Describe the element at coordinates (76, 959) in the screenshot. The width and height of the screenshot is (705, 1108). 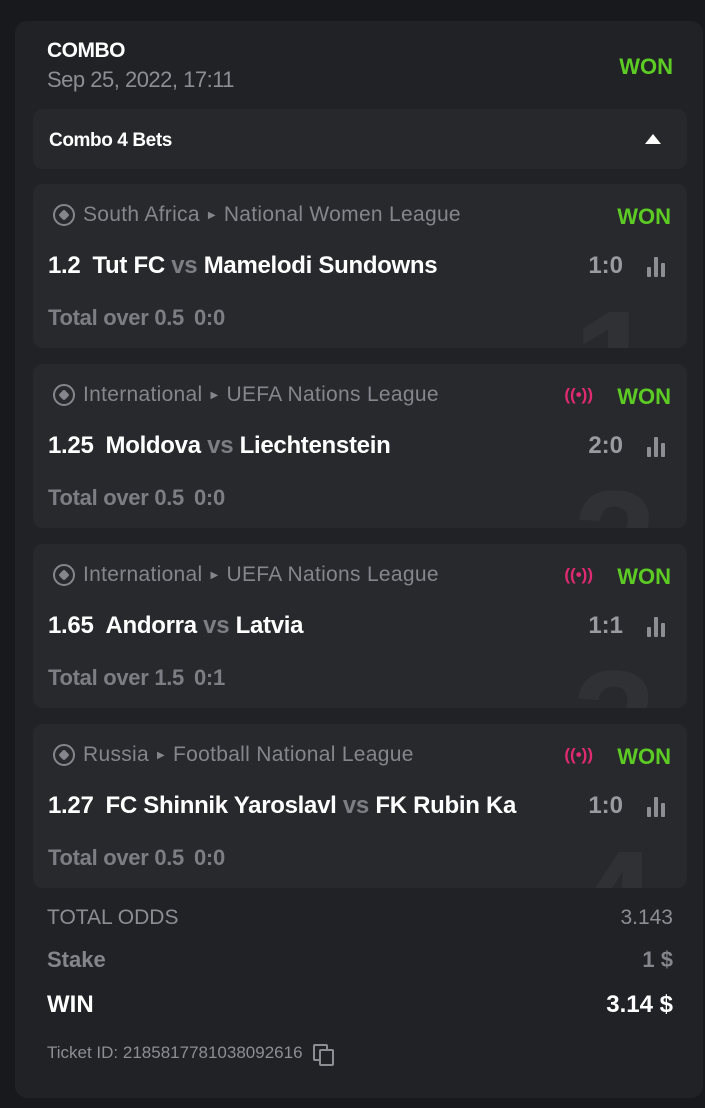
I see `stake-label: Stake` at that location.